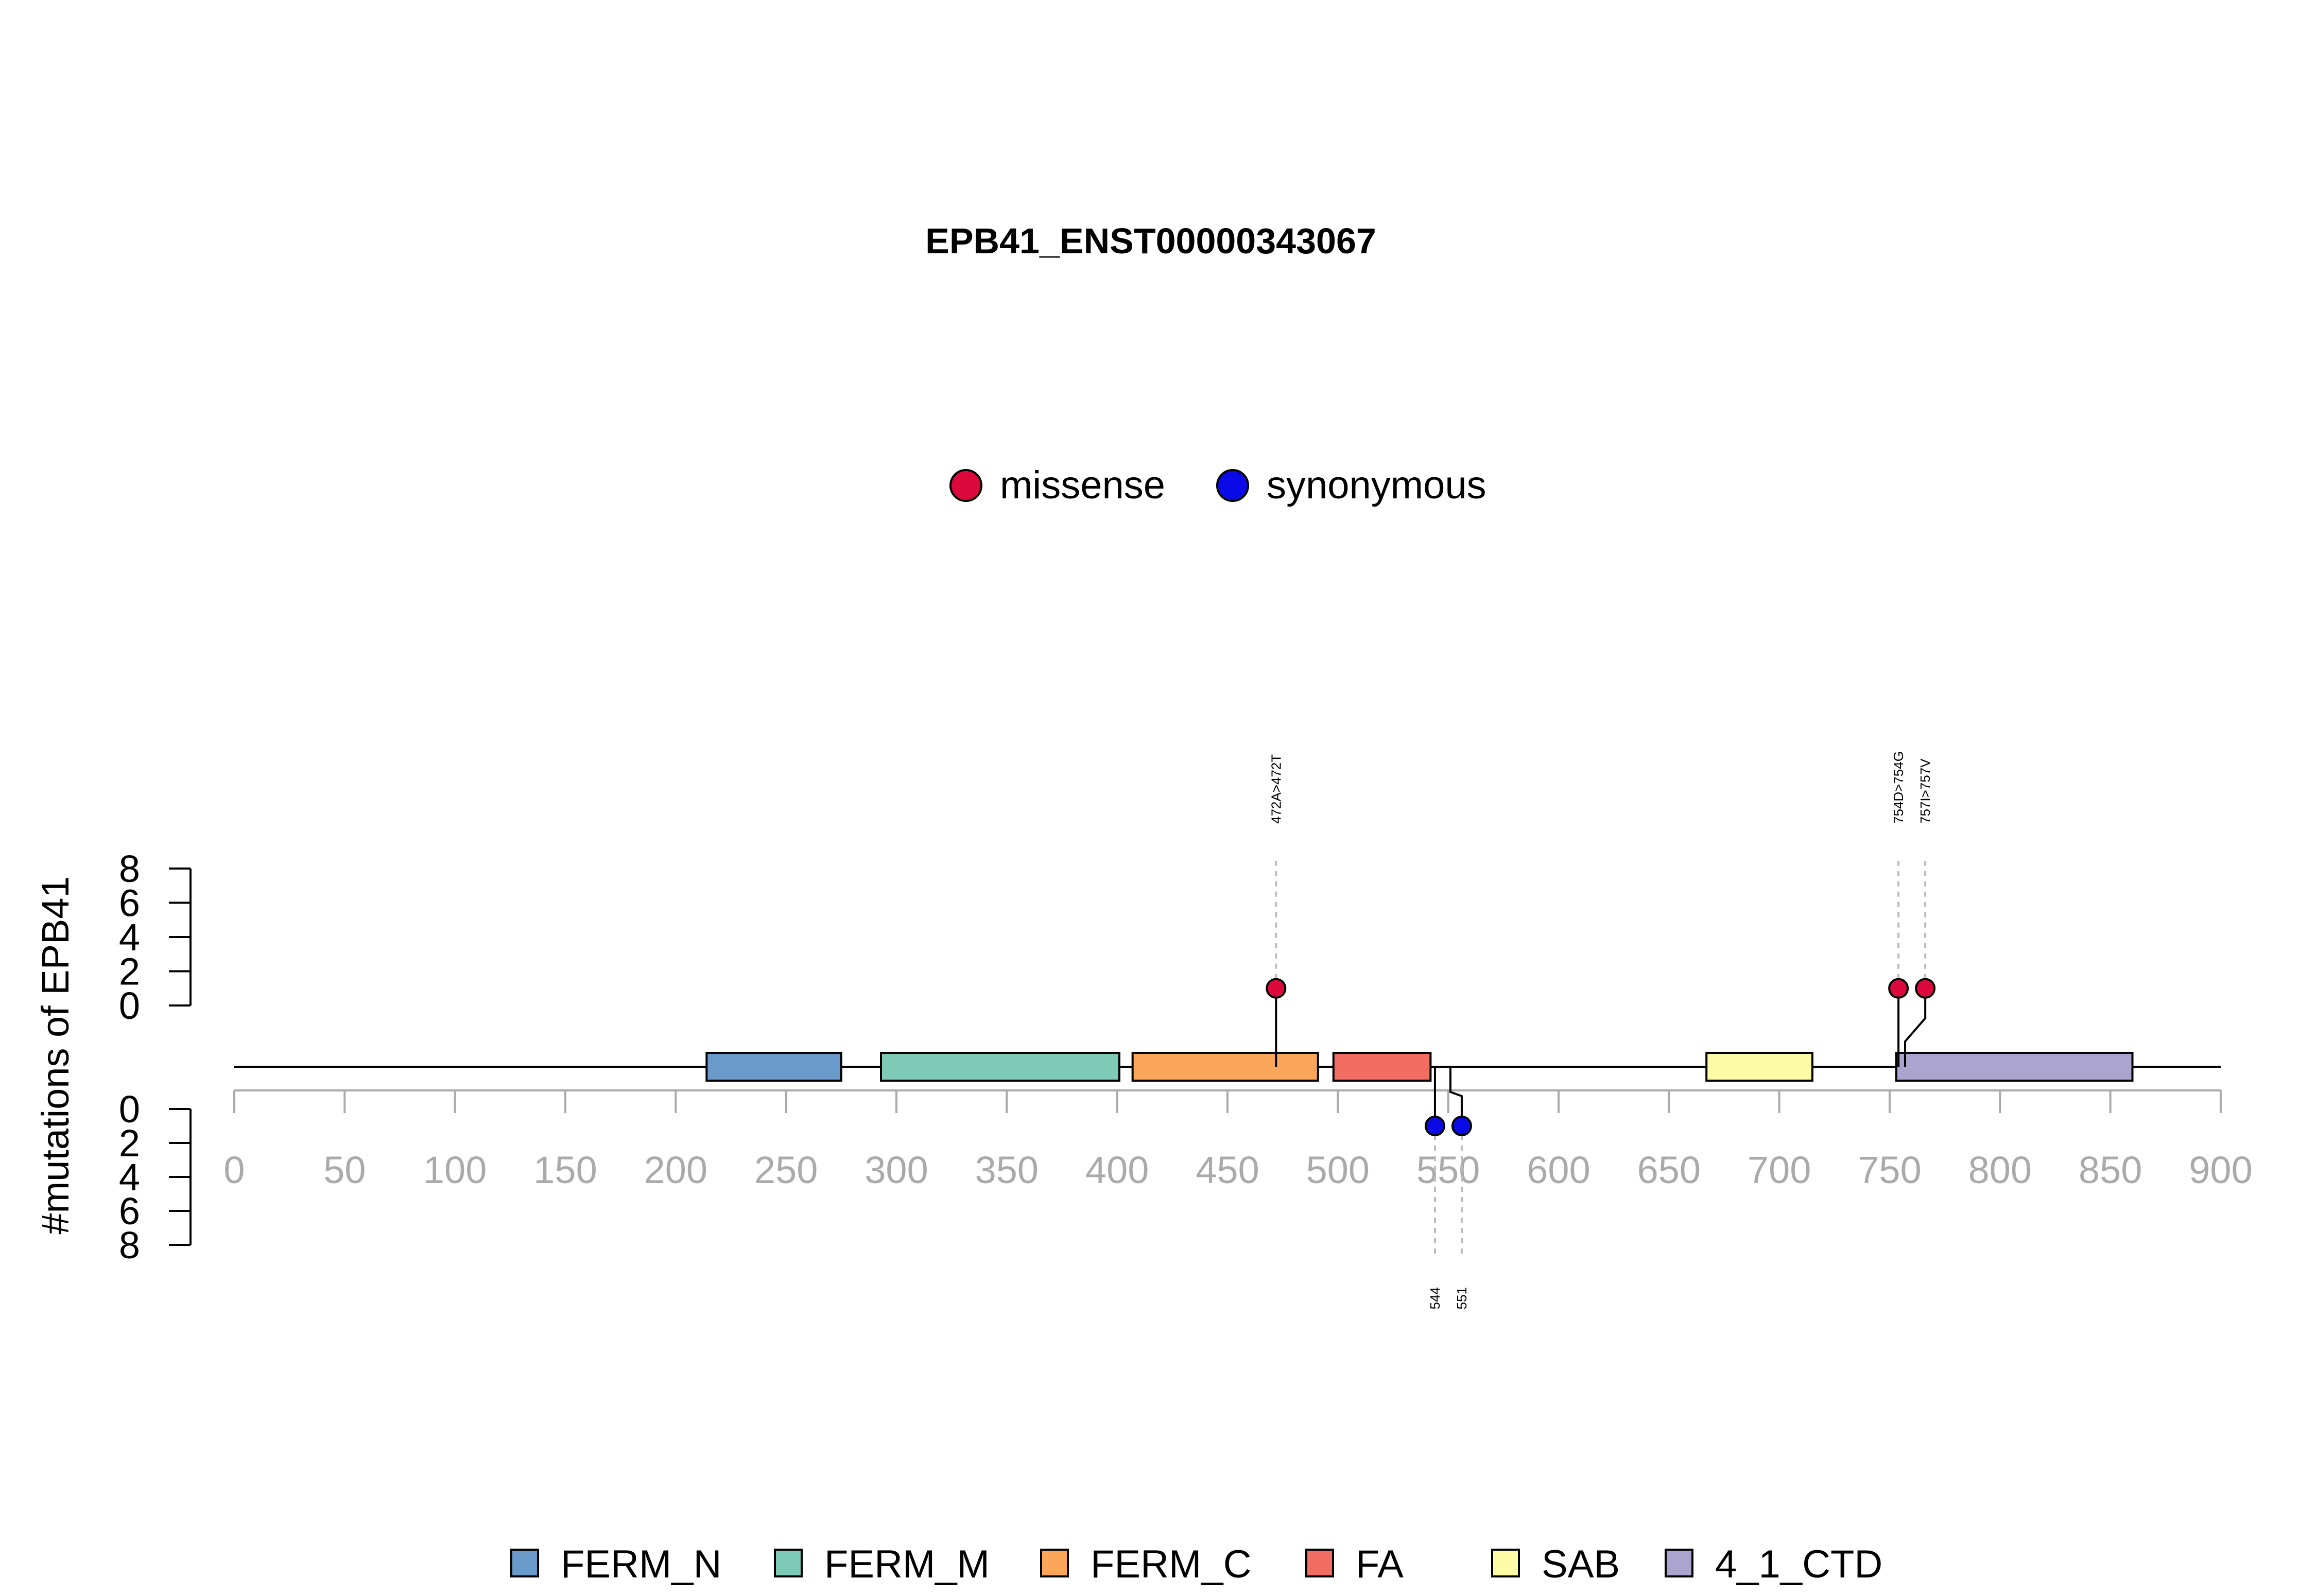  Describe the element at coordinates (2110, 1170) in the screenshot. I see `x-tick-label: 850` at that location.